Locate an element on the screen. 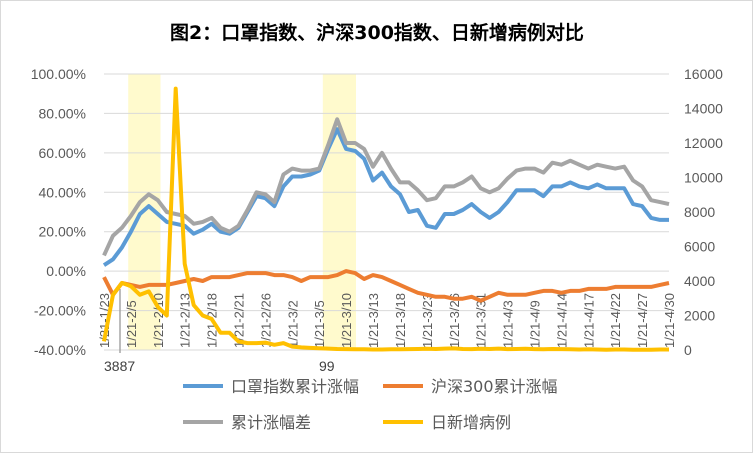 Image resolution: width=753 pixels, height=454 pixels. y-left-tick-label: -20.00% is located at coordinates (60, 311).